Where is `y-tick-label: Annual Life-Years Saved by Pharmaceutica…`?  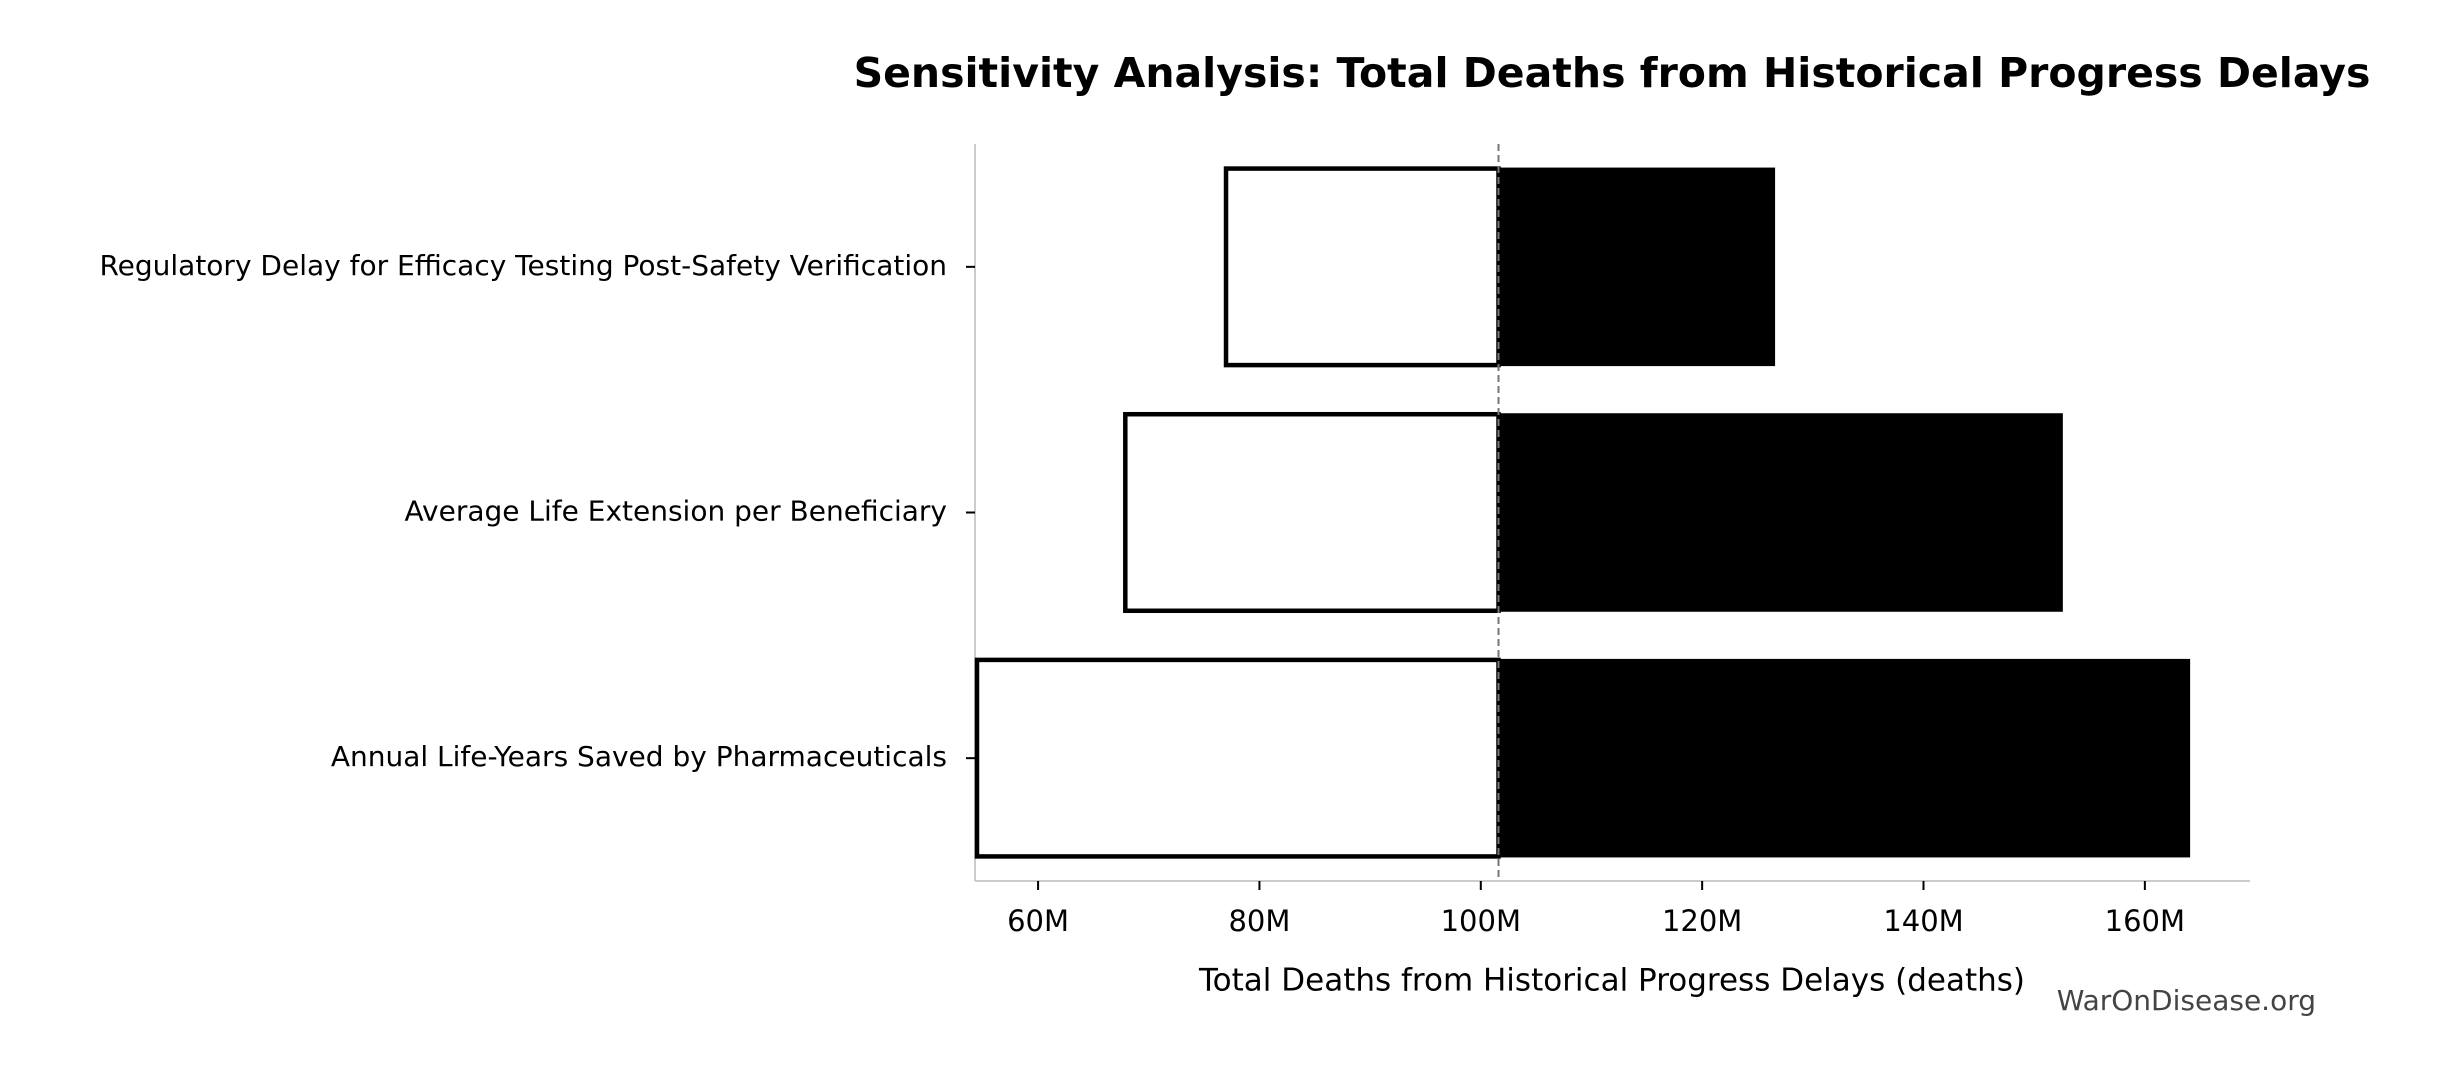 y-tick-label: Annual Life-Years Saved by Pharmaceutica… is located at coordinates (639, 756).